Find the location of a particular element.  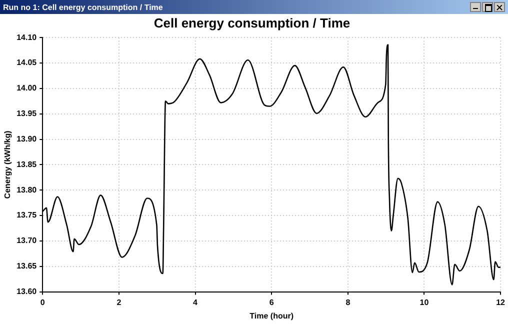

y-tick-label: 13.70 is located at coordinates (27, 241).